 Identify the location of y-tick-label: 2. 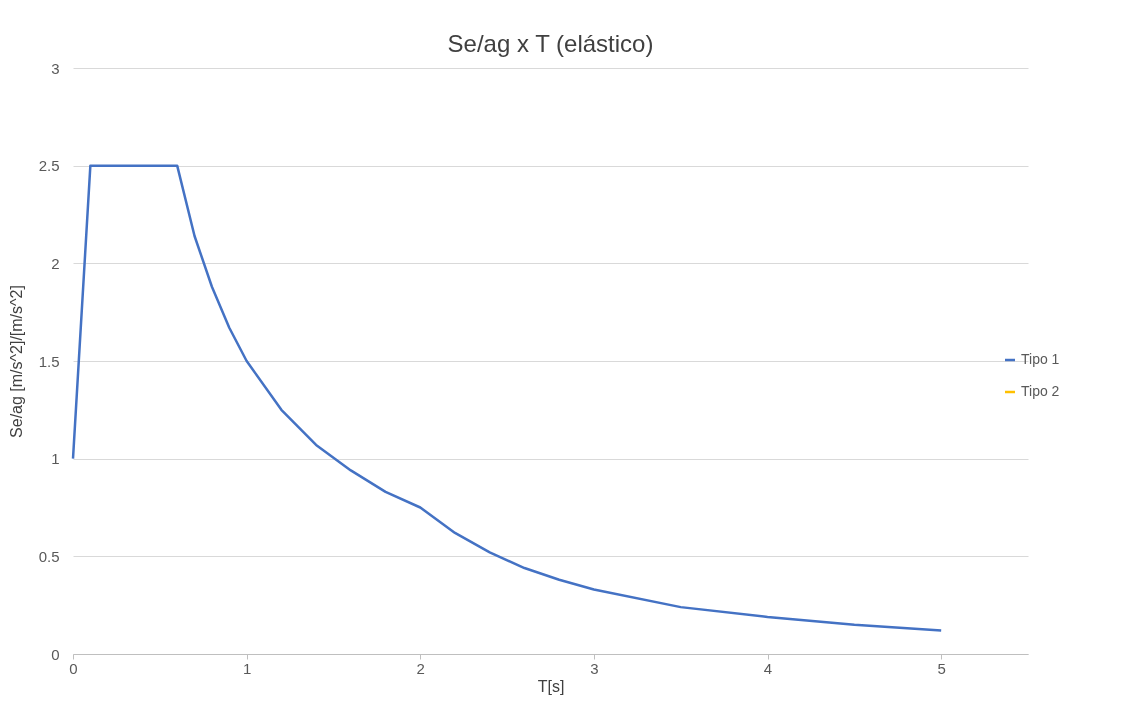
(55, 263).